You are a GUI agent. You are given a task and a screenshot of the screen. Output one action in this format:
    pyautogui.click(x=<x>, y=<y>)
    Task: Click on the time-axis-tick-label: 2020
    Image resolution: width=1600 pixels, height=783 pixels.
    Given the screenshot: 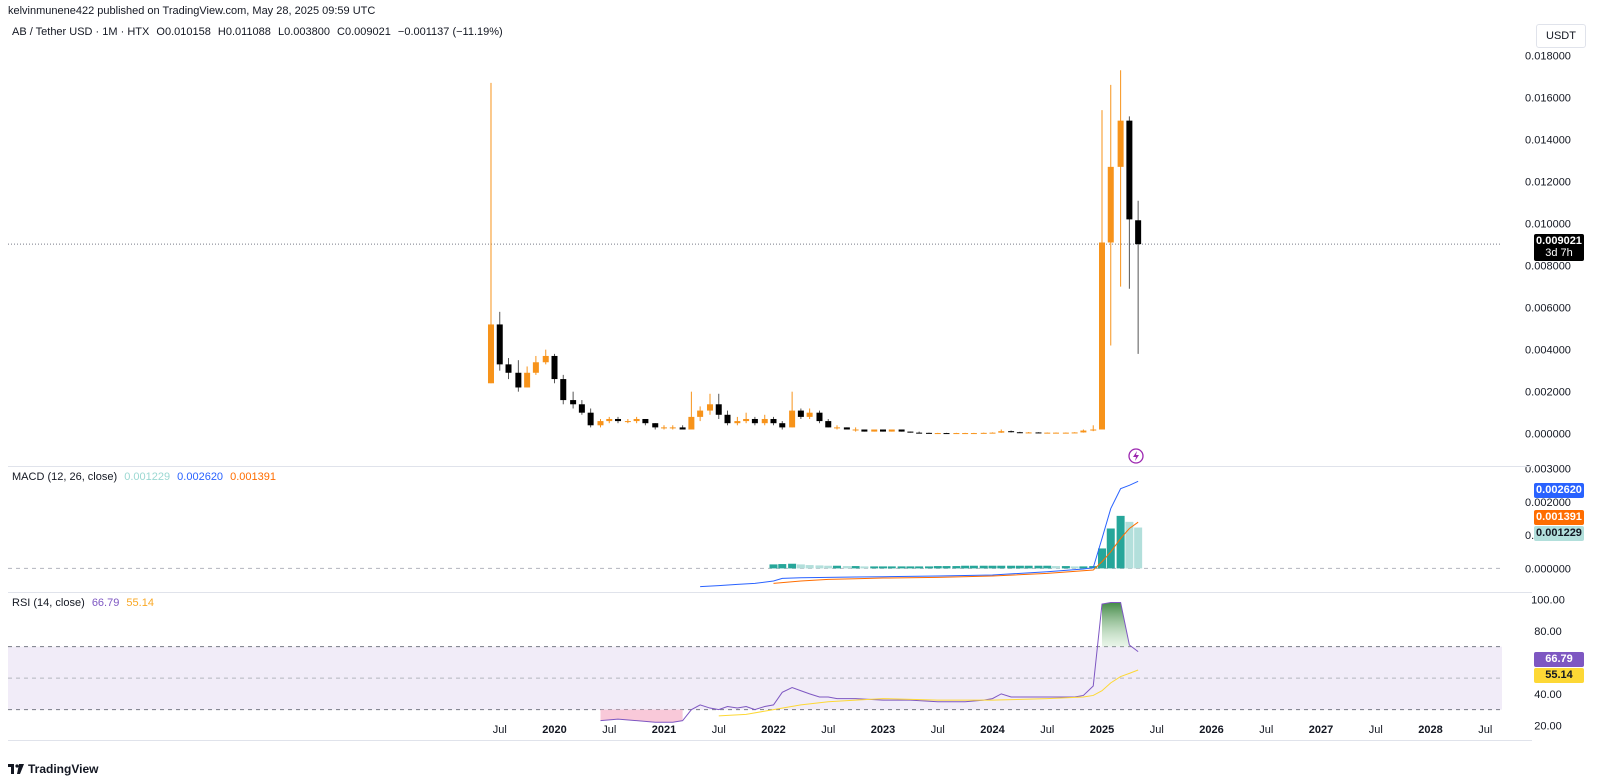 What is the action you would take?
    pyautogui.click(x=554, y=730)
    